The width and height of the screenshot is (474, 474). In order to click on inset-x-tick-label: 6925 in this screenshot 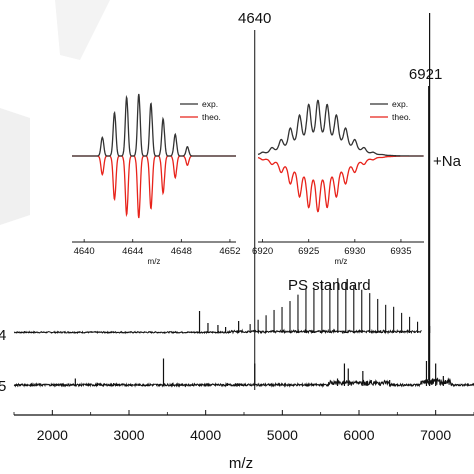, I will do `click(308, 251)`.